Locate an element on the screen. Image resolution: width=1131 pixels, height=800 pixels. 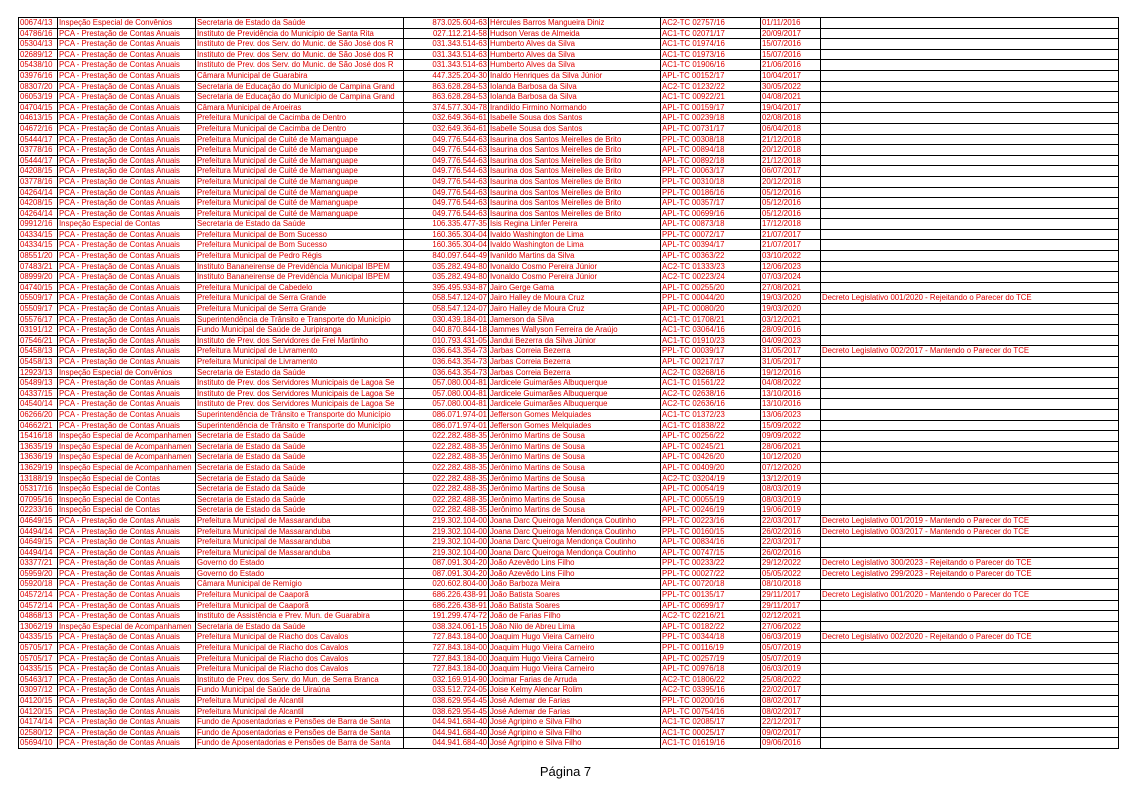
cpf: 058.547.124-07 is located at coordinates (446, 298).